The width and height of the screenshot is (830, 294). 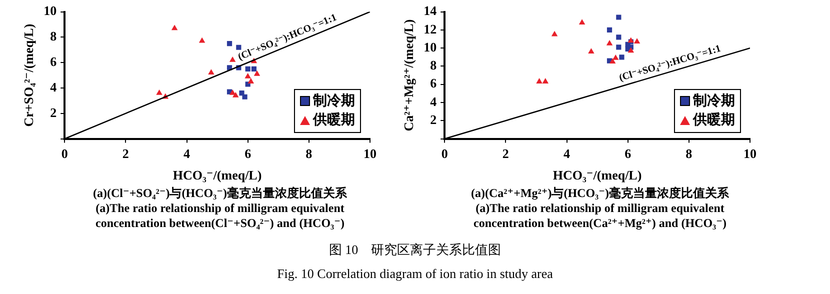 What do you see at coordinates (431, 10) in the screenshot?
I see `y-tick-label: 14` at bounding box center [431, 10].